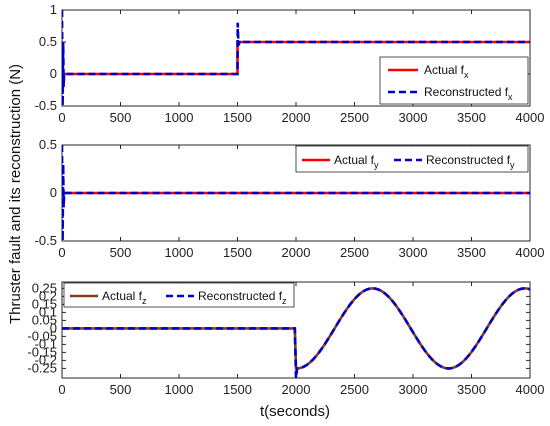 Image resolution: width=550 pixels, height=426 pixels. I want to click on y-tick-label: 0.1, so click(48, 311).